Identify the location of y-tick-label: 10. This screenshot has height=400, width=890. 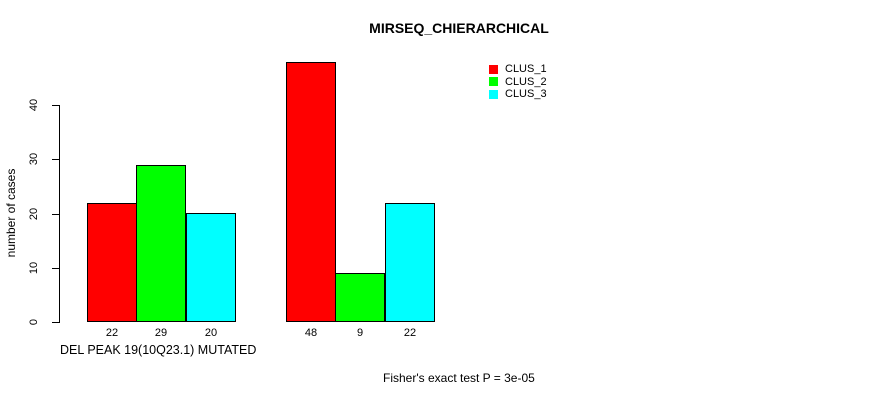
(34, 268).